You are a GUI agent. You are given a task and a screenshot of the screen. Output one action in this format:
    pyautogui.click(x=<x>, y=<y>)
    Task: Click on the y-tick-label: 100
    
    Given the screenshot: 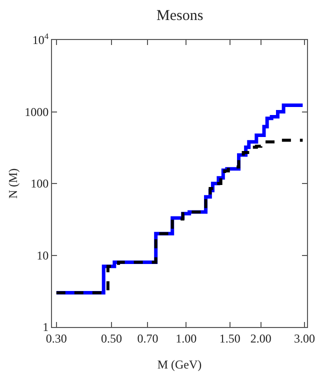 What is the action you would take?
    pyautogui.click(x=39, y=183)
    